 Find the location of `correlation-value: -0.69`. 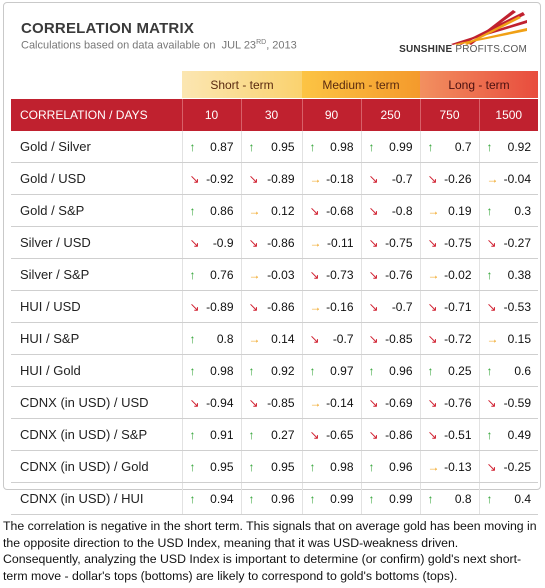

correlation-value: -0.69 is located at coordinates (399, 402).